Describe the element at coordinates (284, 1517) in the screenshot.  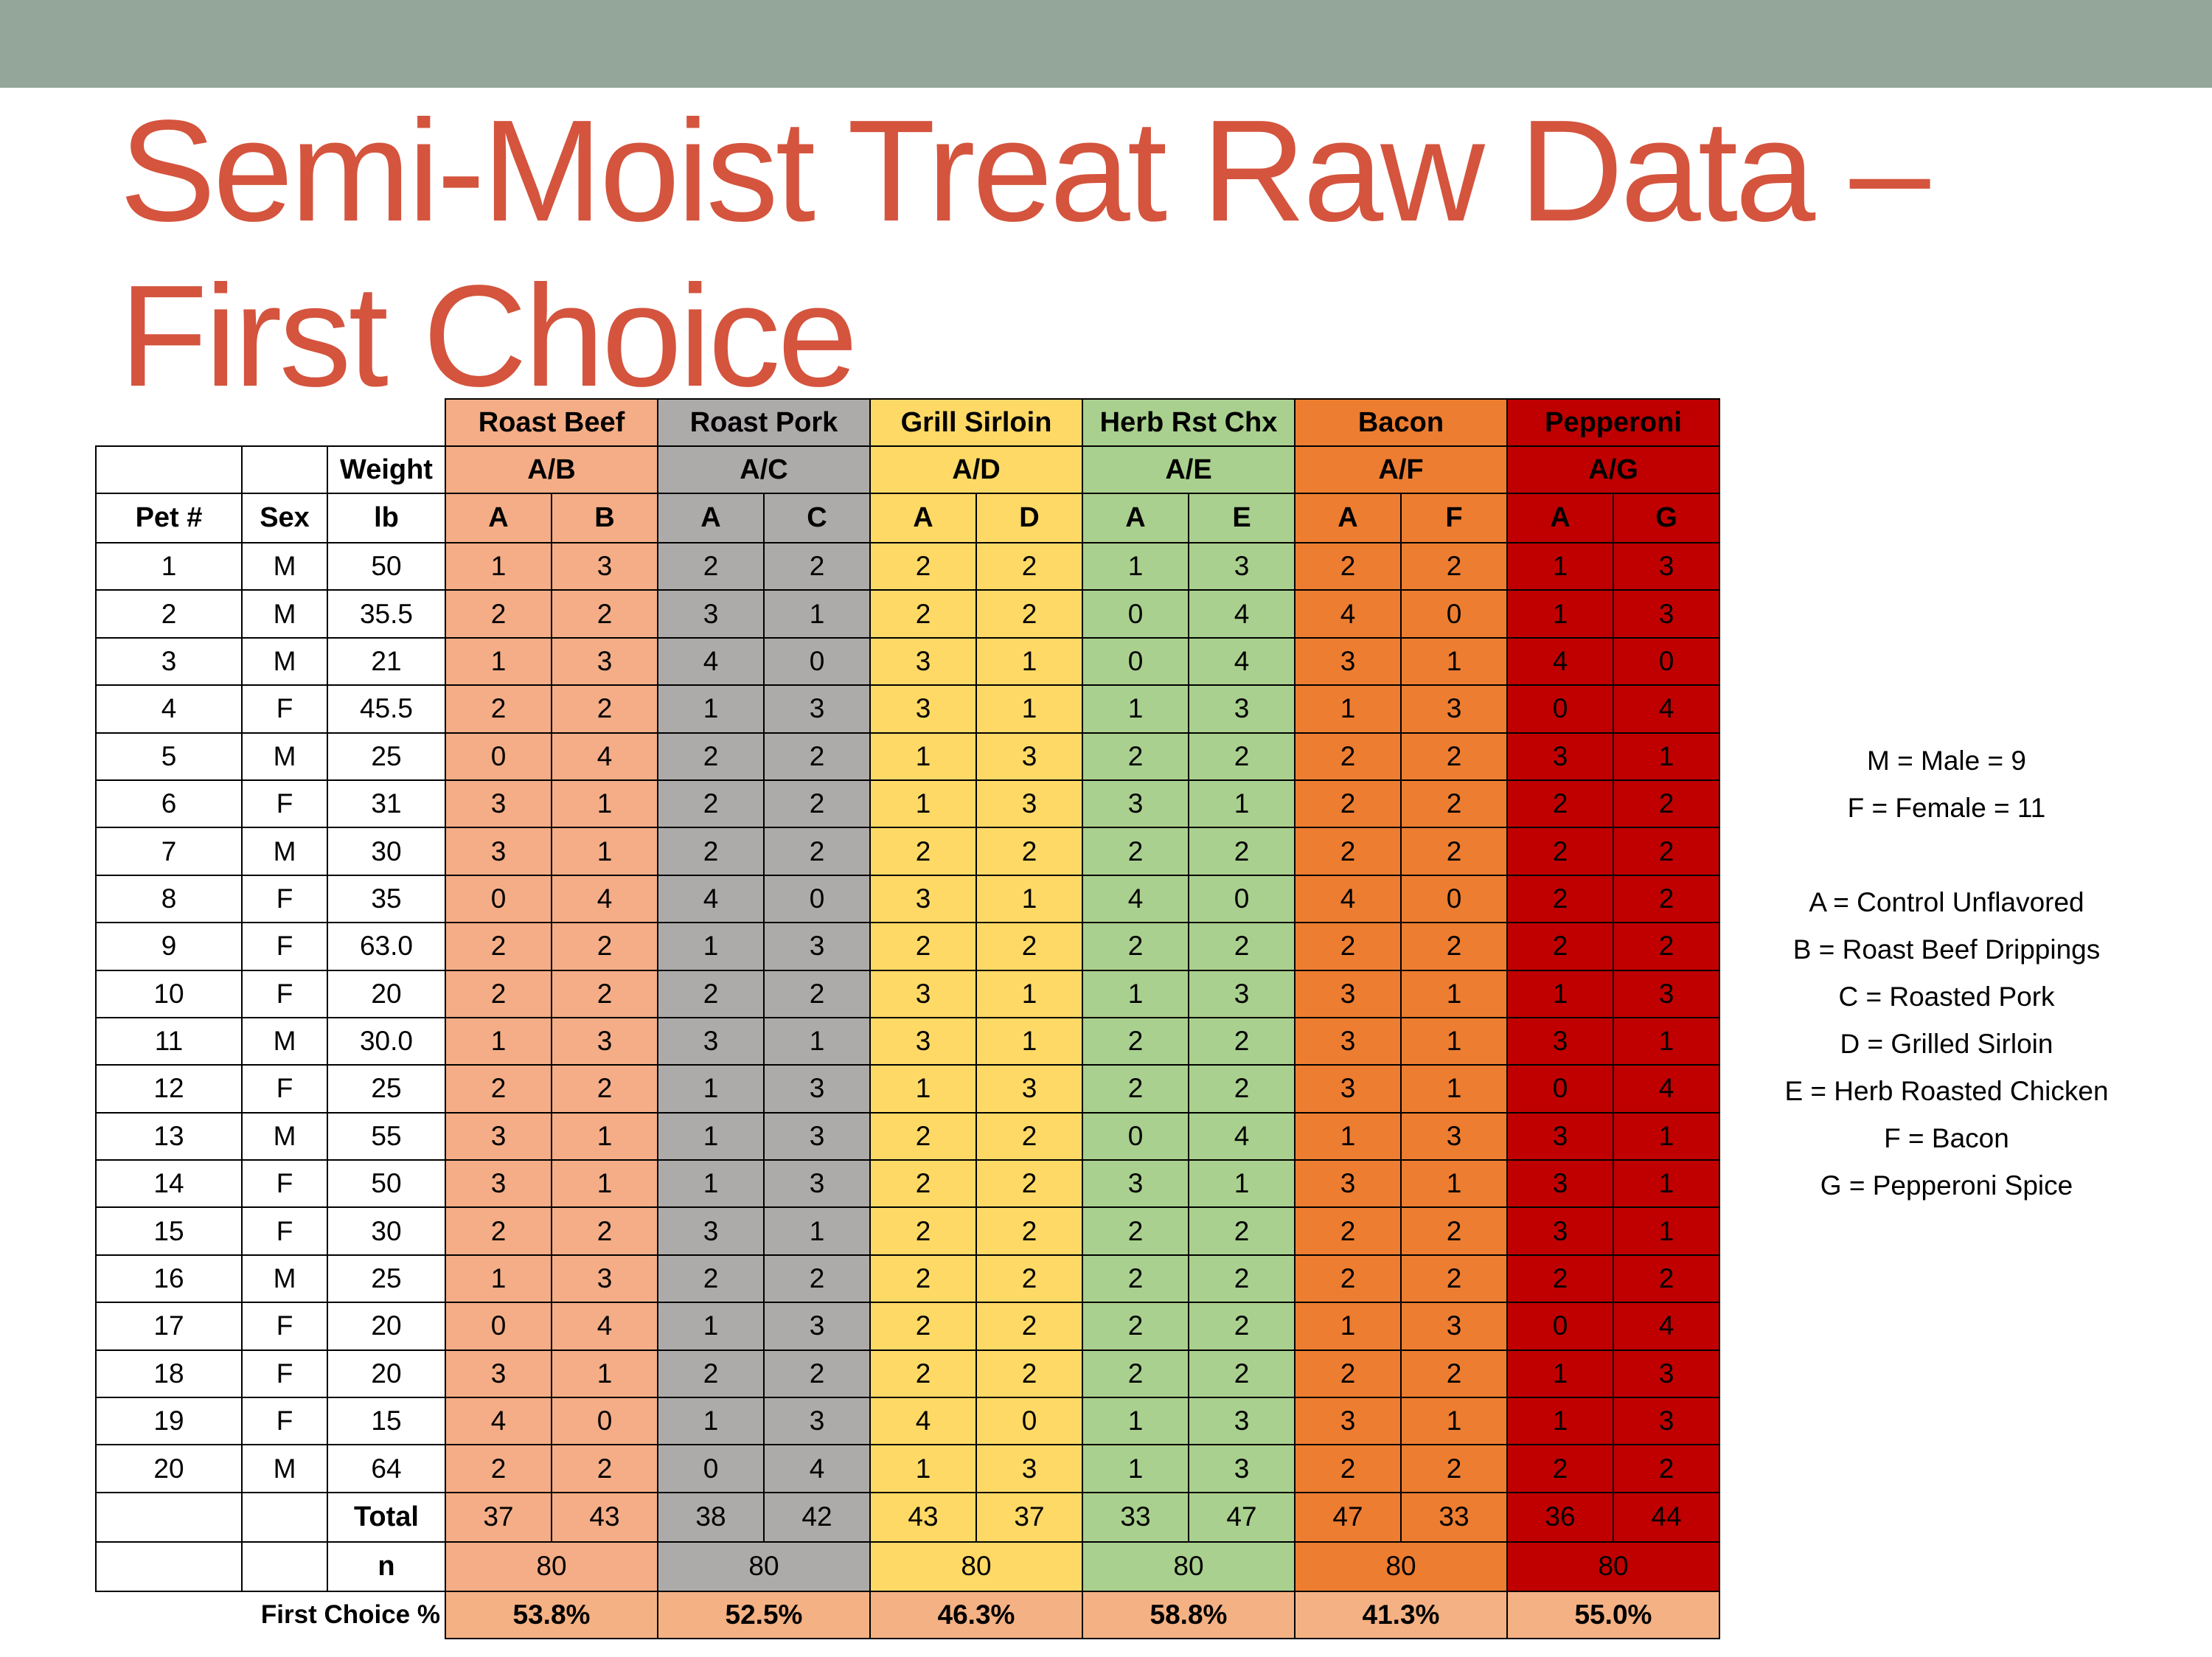
I see `total-blank` at that location.